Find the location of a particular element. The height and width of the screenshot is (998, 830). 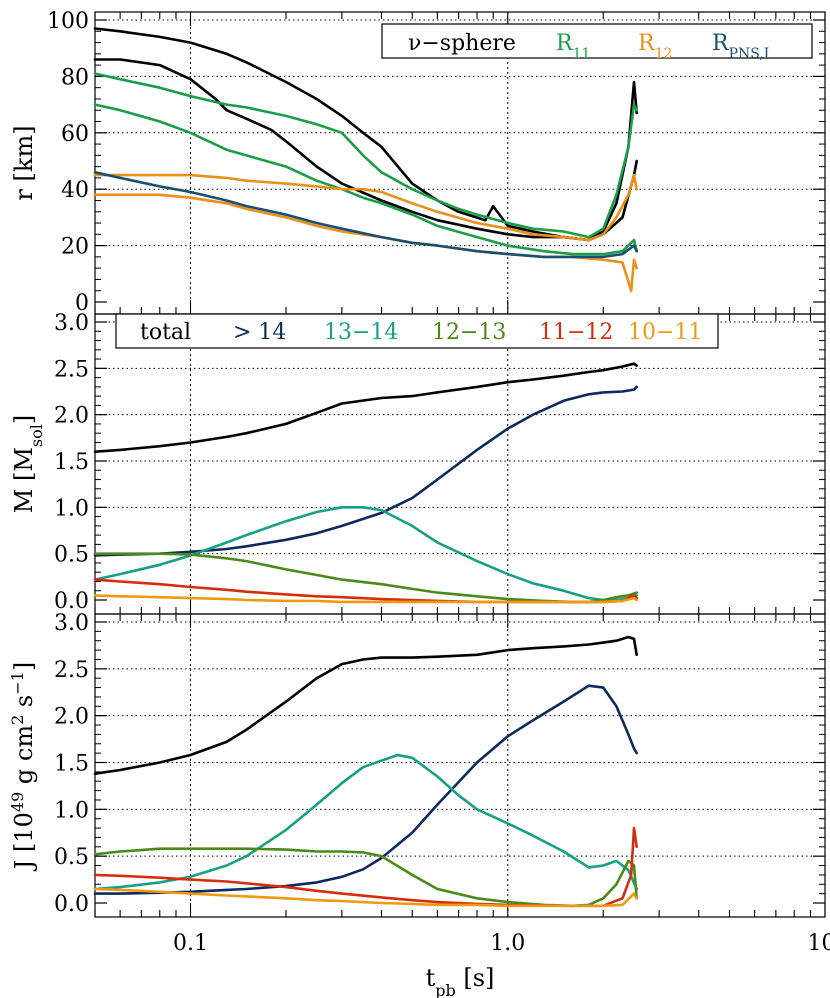

legend-entry: total is located at coordinates (165, 332).